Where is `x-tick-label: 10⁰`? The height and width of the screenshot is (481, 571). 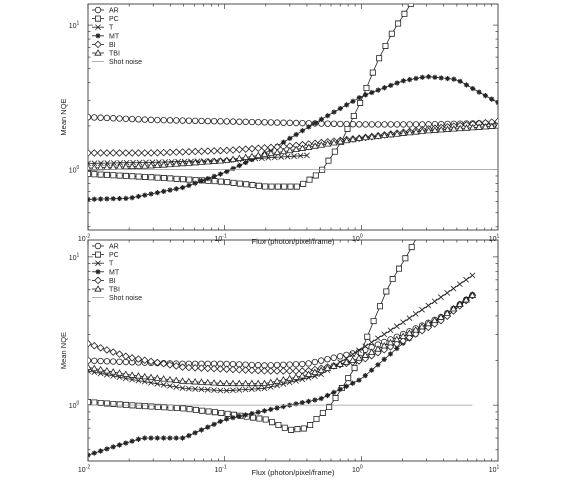 x-tick-label: 10⁰ is located at coordinates (357, 239).